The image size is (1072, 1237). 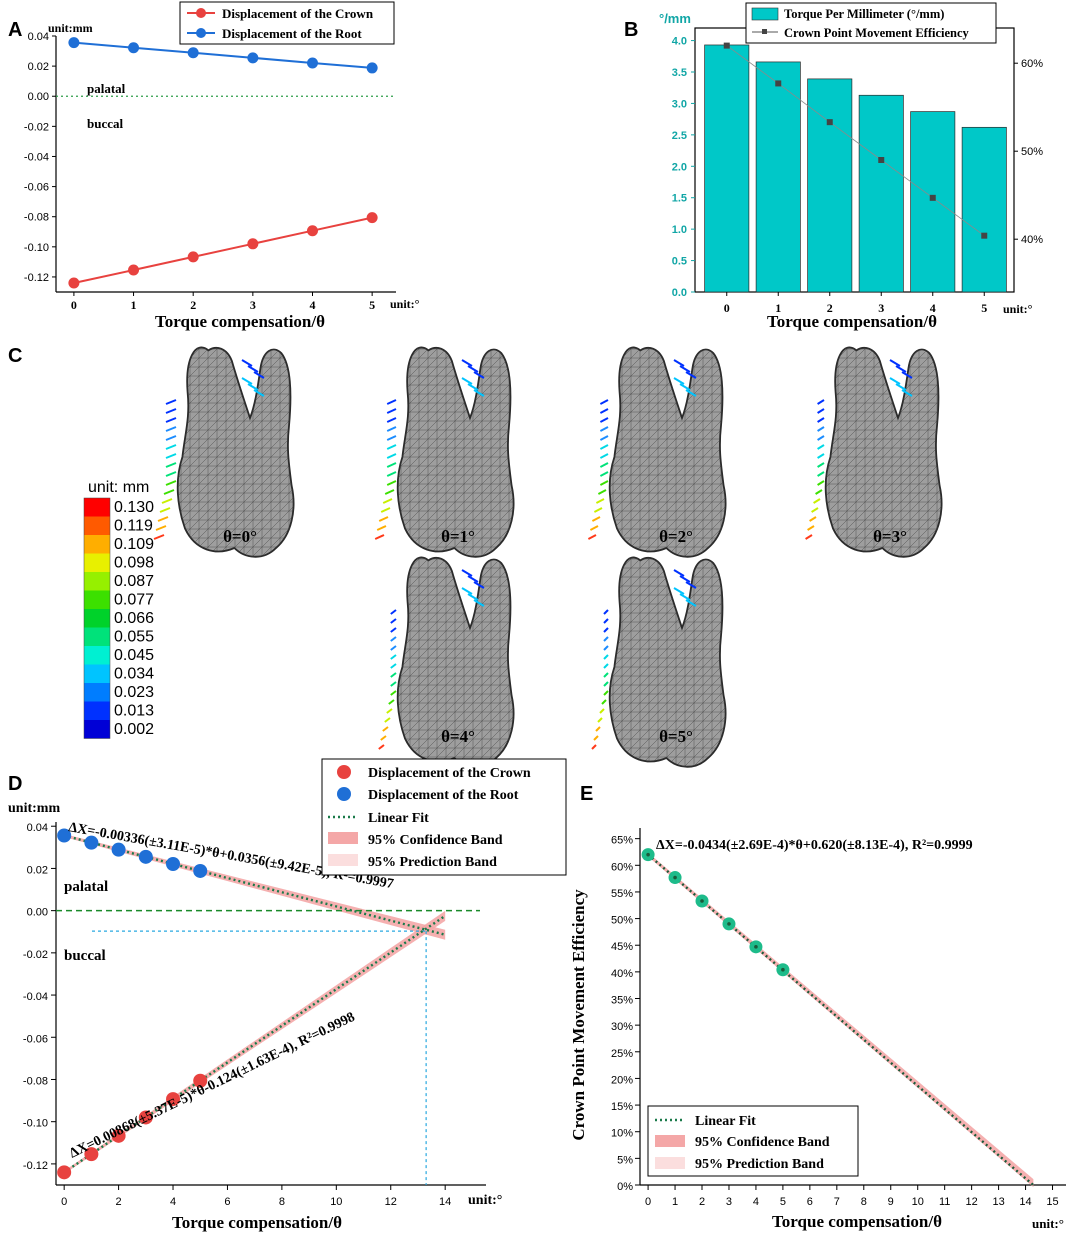 I want to click on b-legend-box, so click(x=871, y=23).